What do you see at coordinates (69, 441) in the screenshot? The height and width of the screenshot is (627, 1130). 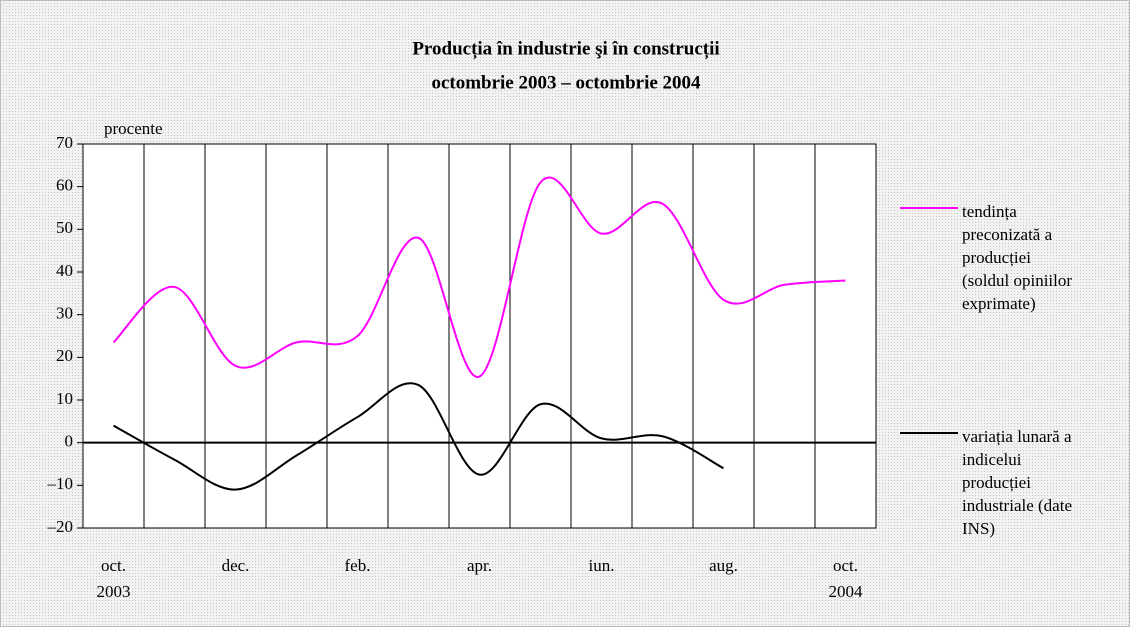 I see `y-tick-label: 0` at bounding box center [69, 441].